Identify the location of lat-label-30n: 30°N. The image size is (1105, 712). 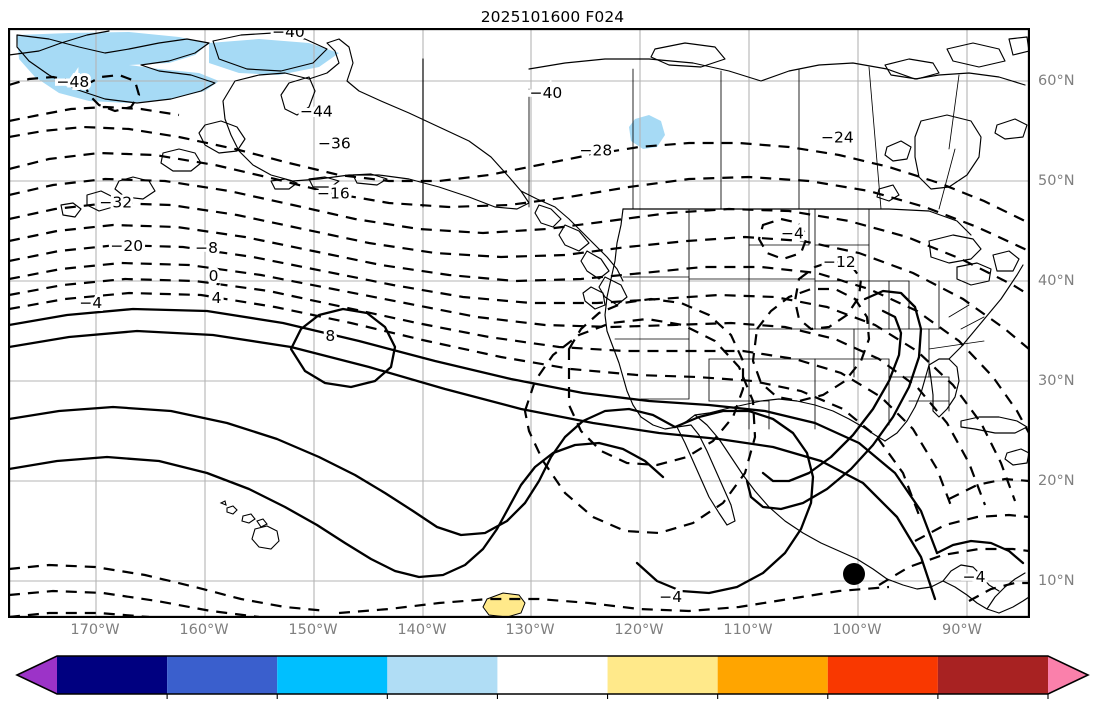
(1056, 381).